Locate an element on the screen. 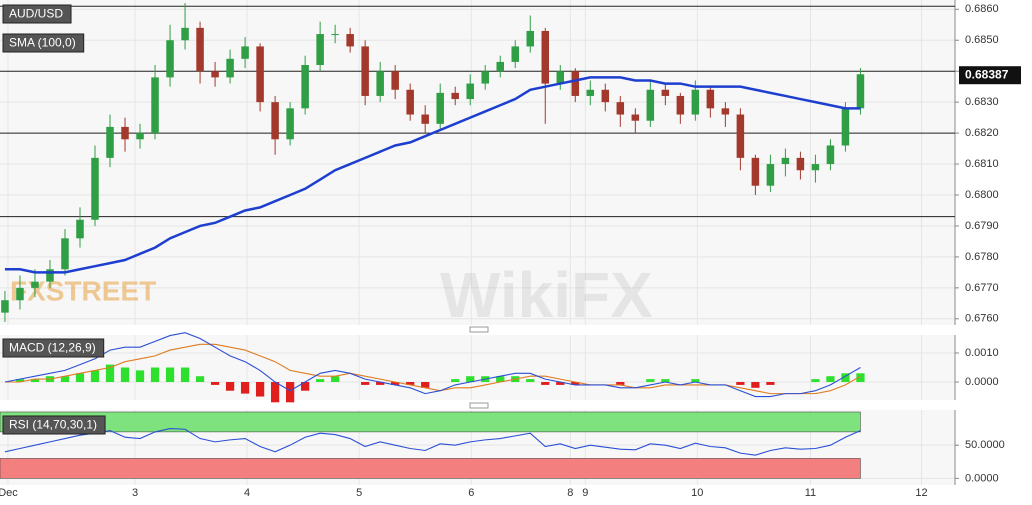  last-price-label: 0.68387 is located at coordinates (987, 74).